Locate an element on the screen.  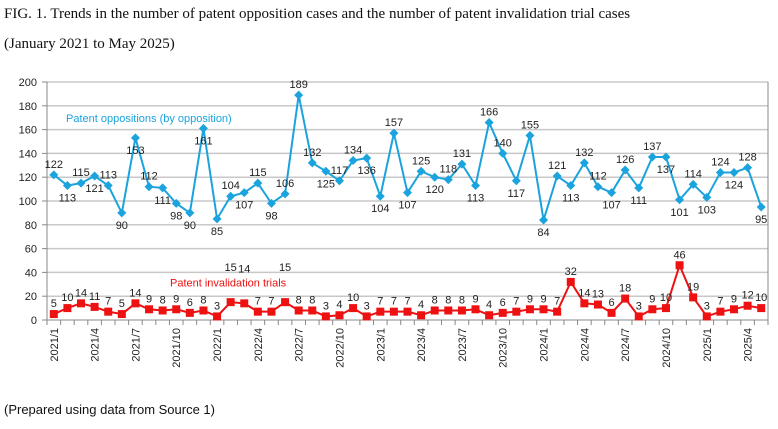
data-label: 121 is located at coordinates (557, 166).